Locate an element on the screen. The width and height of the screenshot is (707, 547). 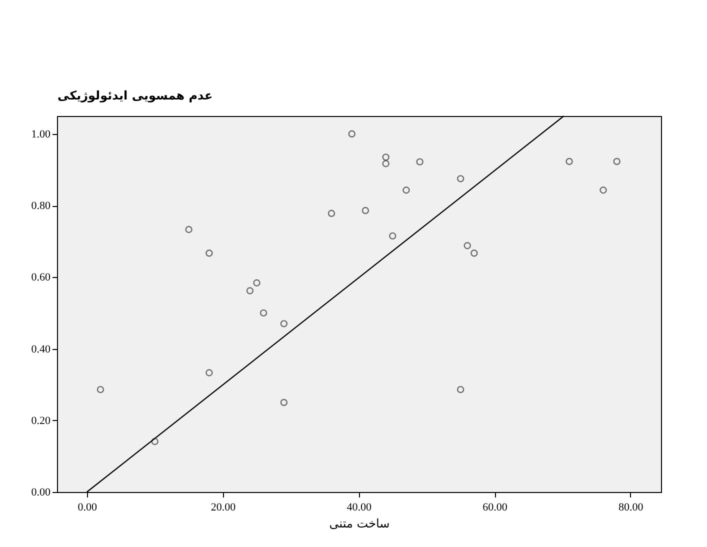
y-axis-title: عدم همسویی ایدئولوژیکی is located at coordinates (135, 95).